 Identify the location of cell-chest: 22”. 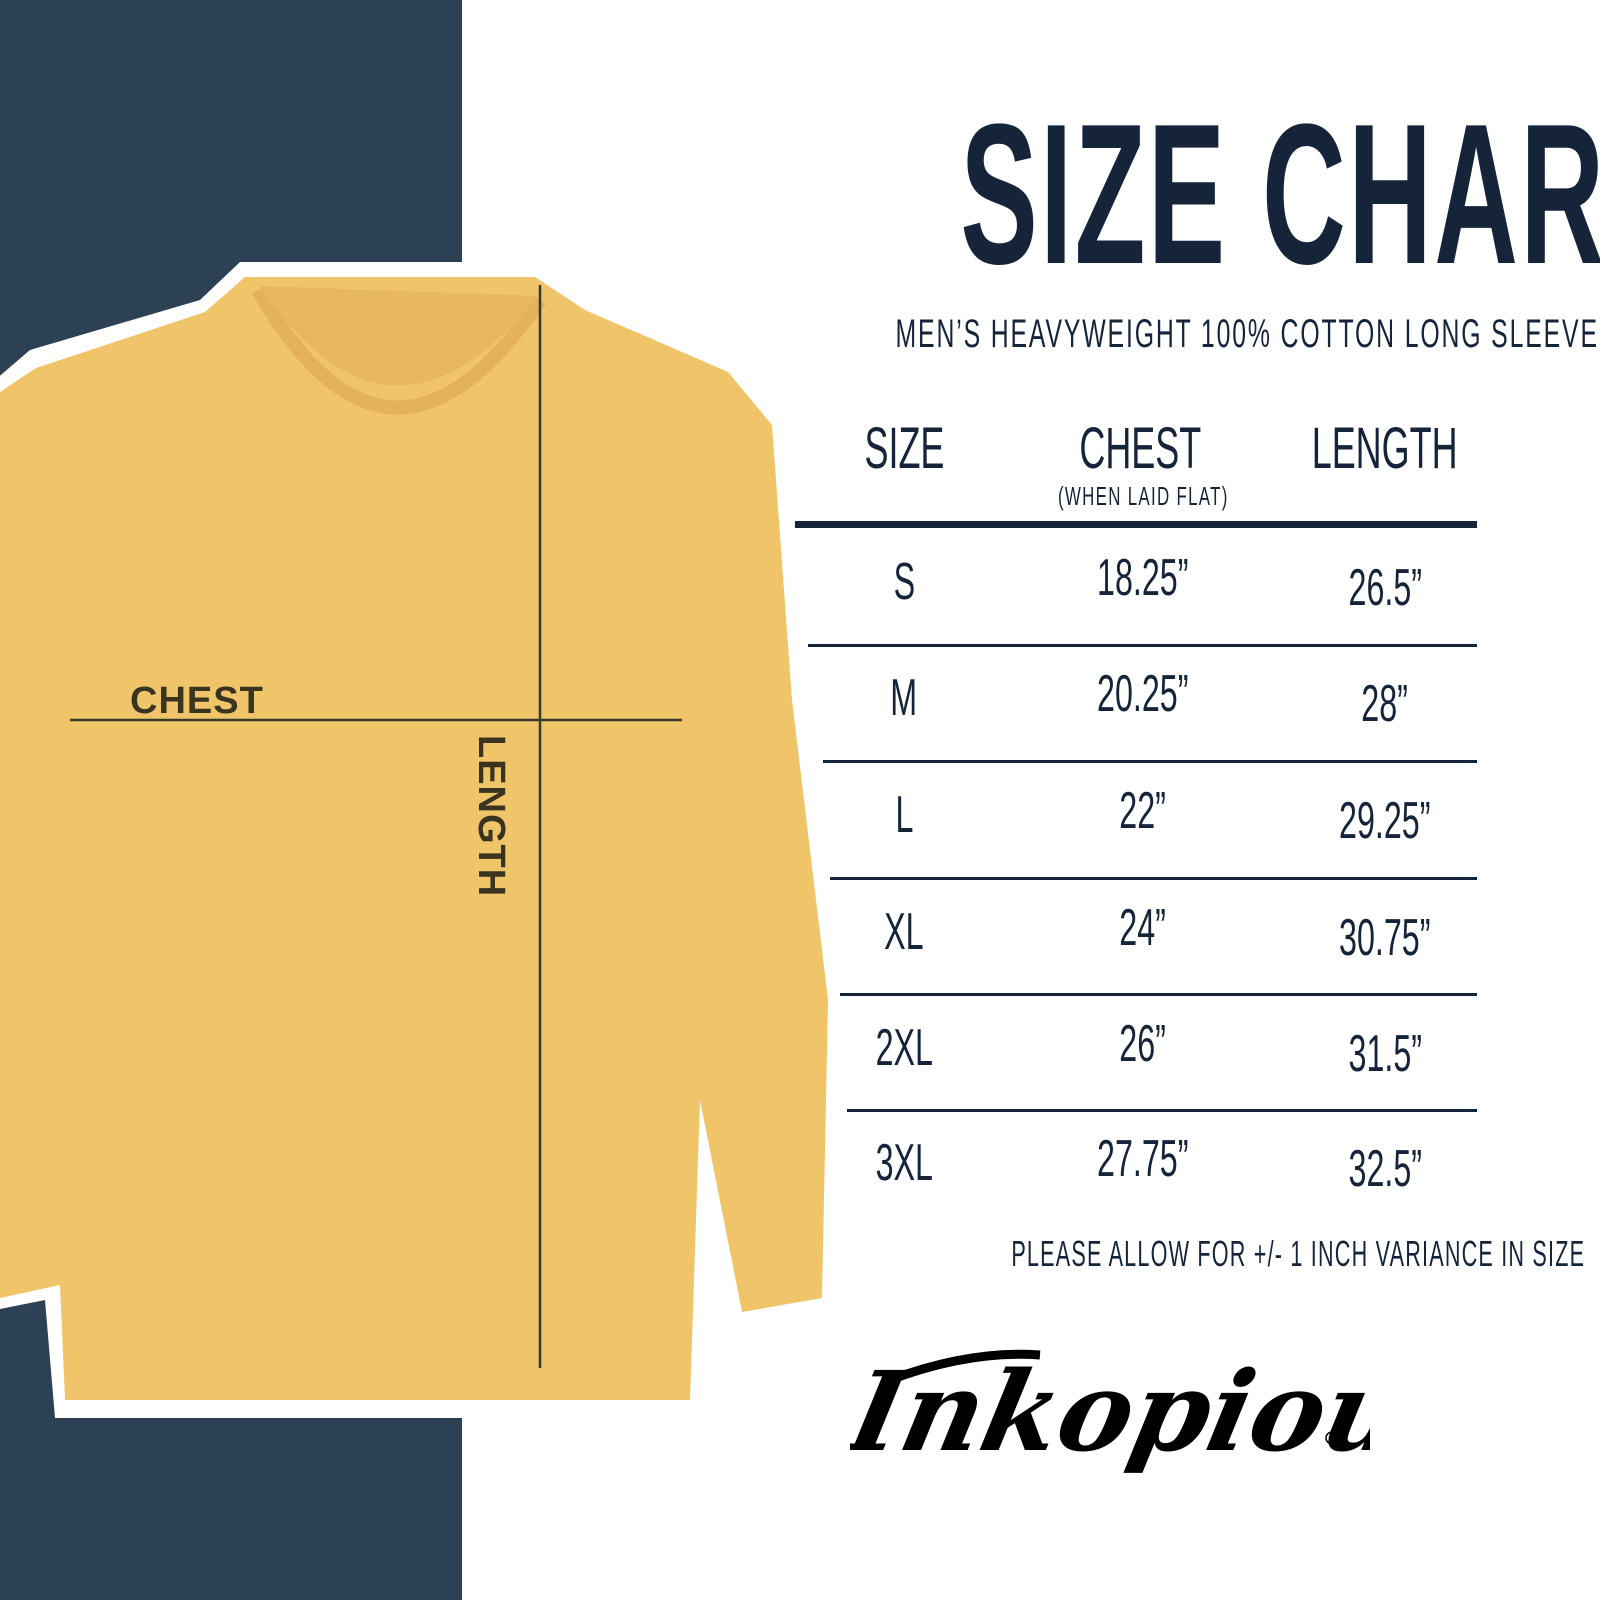
(1143, 811).